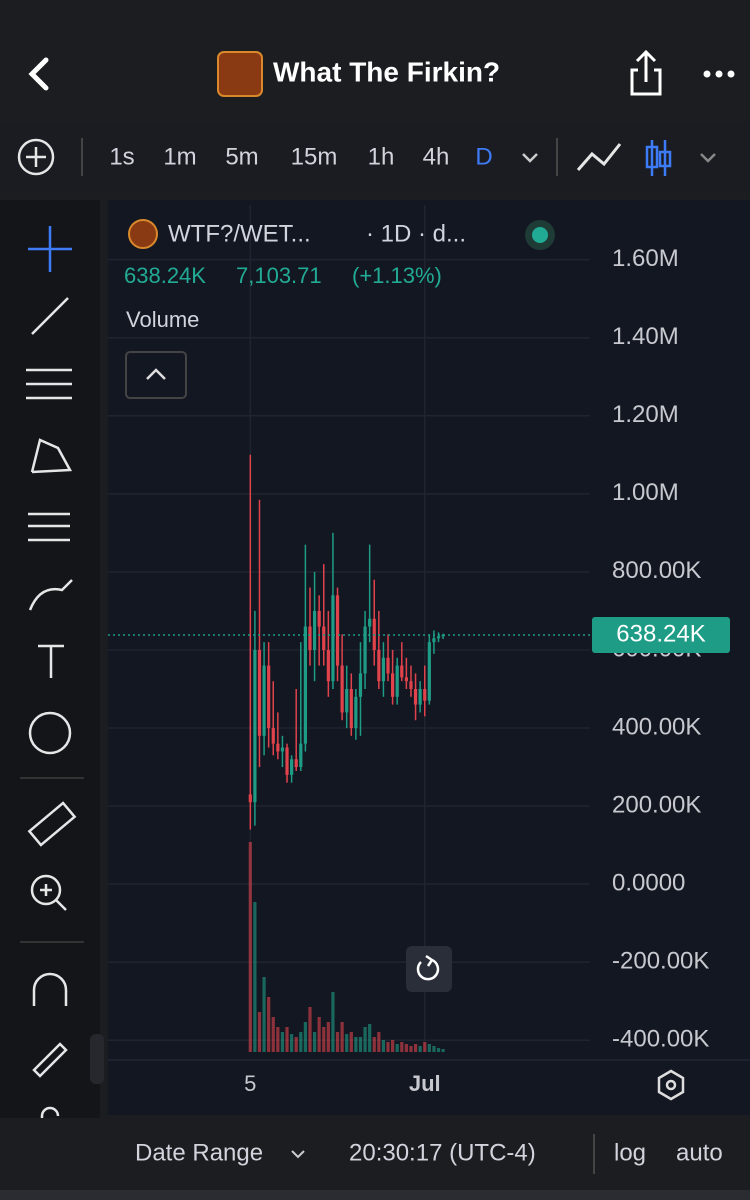 This screenshot has height=1200, width=750. What do you see at coordinates (375, 1195) in the screenshot?
I see `bottom-edge` at bounding box center [375, 1195].